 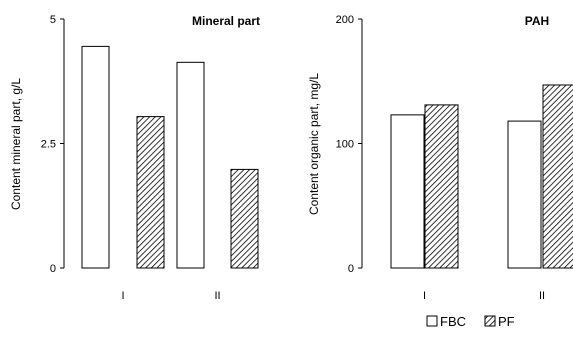 I want to click on chart-title-mineral: Mineral part, so click(x=226, y=21).